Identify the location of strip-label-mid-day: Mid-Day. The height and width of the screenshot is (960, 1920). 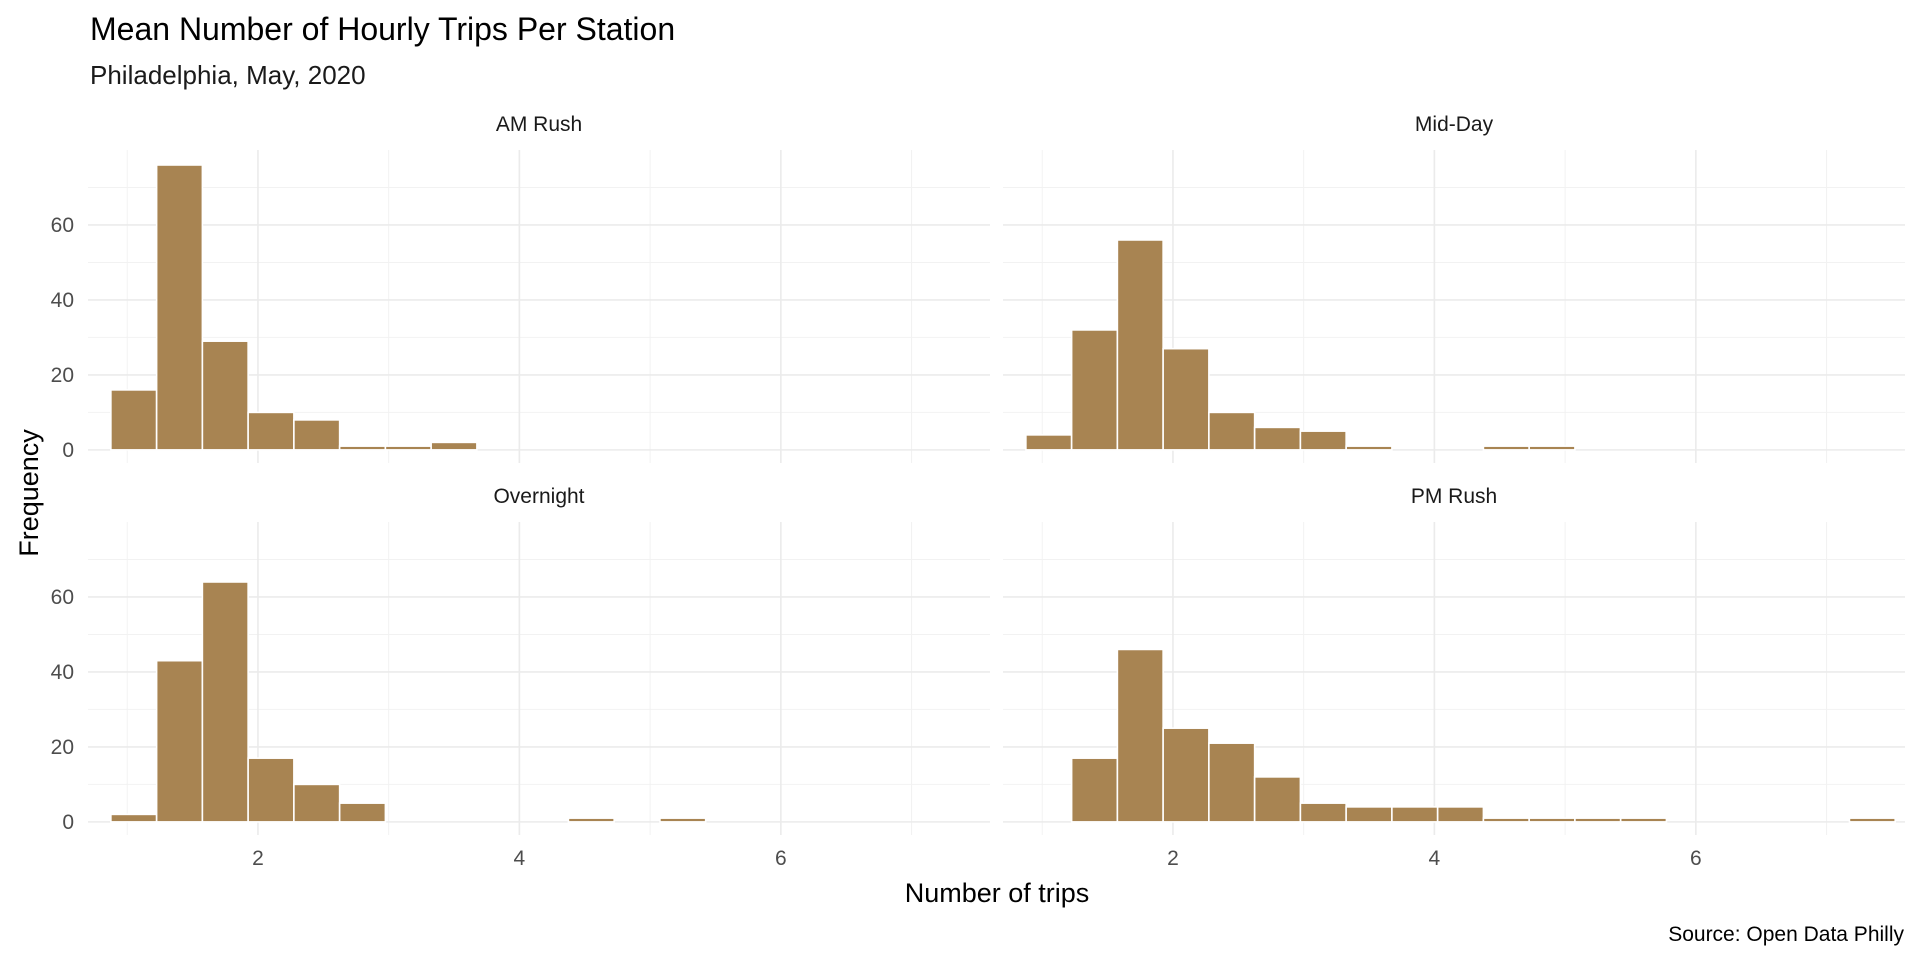
(1454, 124).